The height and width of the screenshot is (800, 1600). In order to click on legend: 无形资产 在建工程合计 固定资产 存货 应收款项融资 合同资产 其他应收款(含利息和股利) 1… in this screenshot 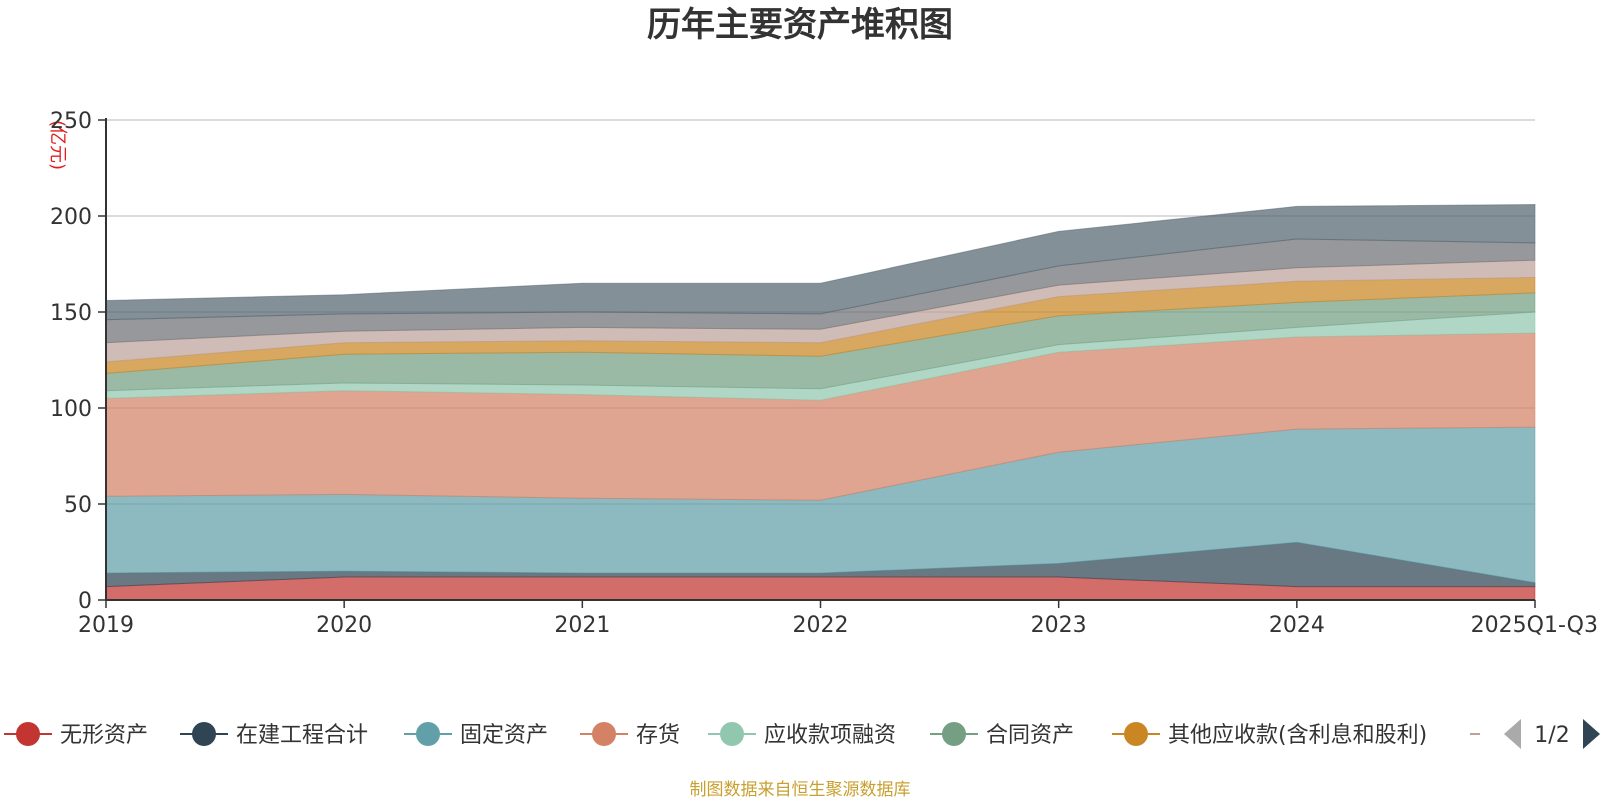, I will do `click(802, 734)`.